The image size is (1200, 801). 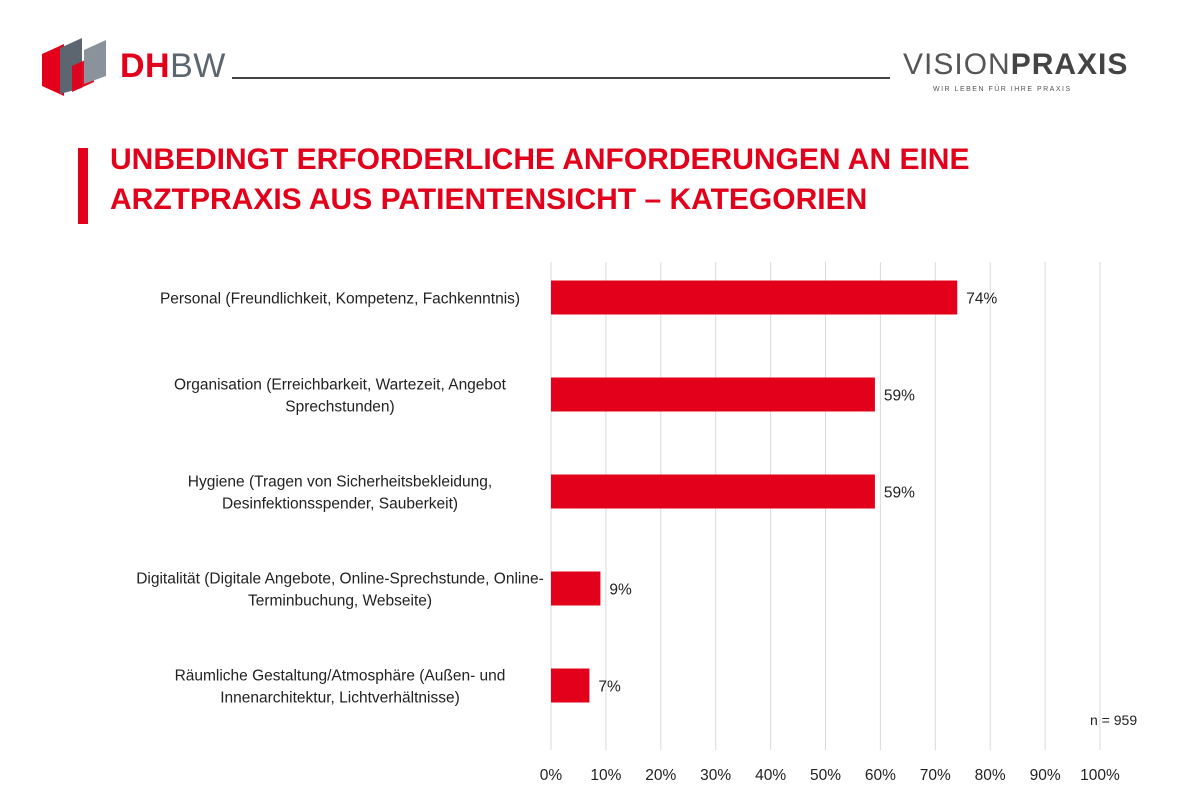 What do you see at coordinates (660, 775) in the screenshot?
I see `x-tick-label: 20%` at bounding box center [660, 775].